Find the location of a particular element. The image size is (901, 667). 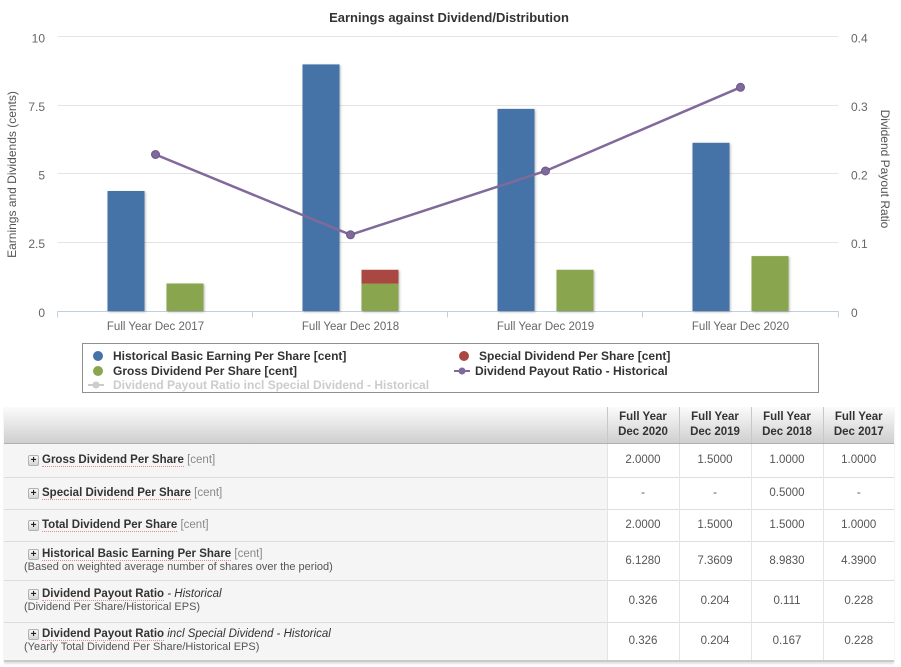

svg-text: 2.5 is located at coordinates (36, 244).